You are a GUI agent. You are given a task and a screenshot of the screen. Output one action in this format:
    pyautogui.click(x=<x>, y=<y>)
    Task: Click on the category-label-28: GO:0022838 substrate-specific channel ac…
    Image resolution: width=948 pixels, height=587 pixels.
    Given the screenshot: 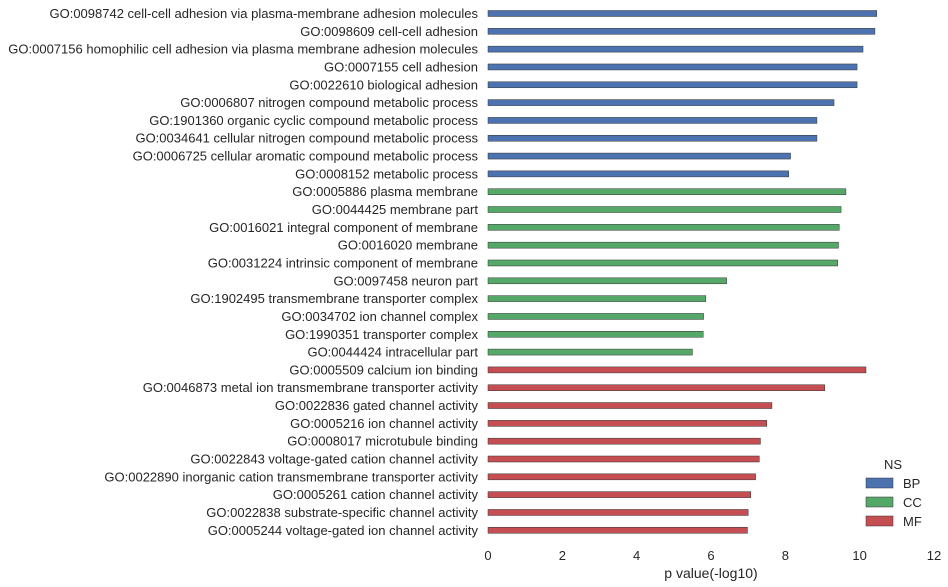 What is the action you would take?
    pyautogui.click(x=342, y=512)
    